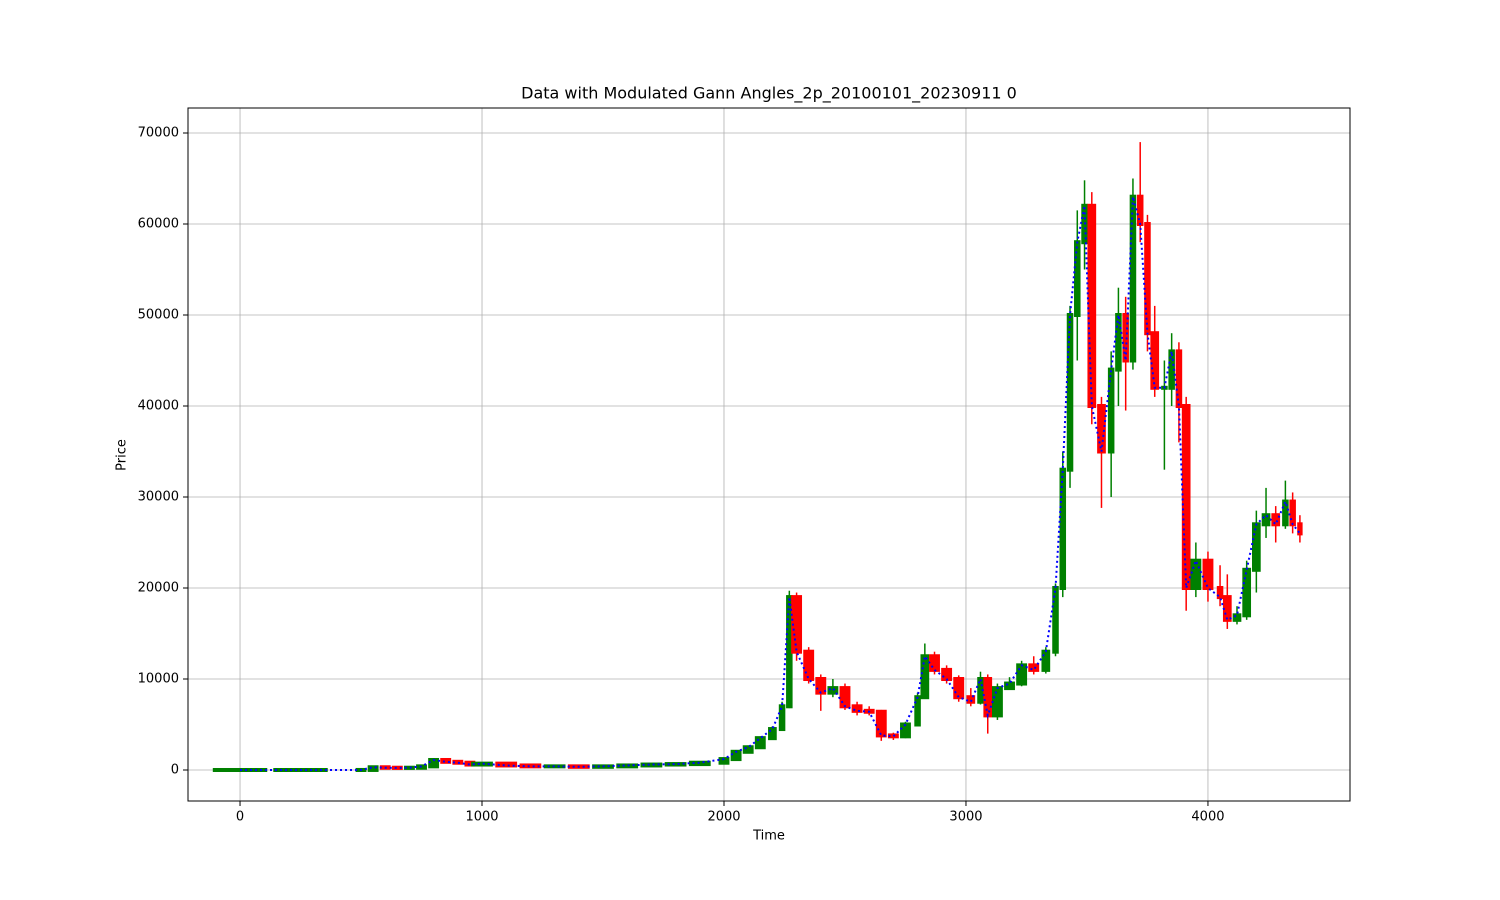  What do you see at coordinates (158, 314) in the screenshot?
I see `y-tick-label: 50000` at bounding box center [158, 314].